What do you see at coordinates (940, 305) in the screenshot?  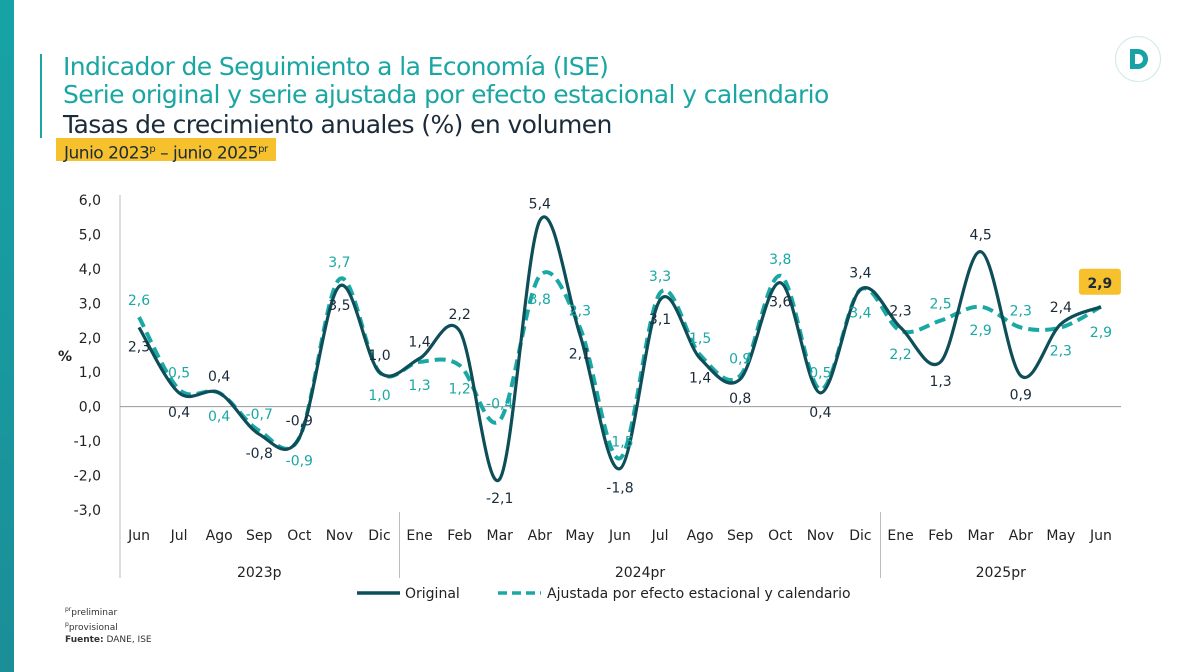 I see `data-label-adjusted: 2,5` at bounding box center [940, 305].